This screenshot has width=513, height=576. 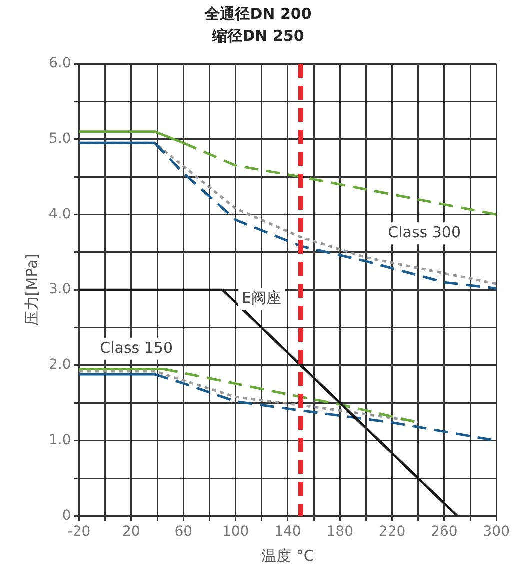 What do you see at coordinates (183, 532) in the screenshot?
I see `x-tick-label: 60` at bounding box center [183, 532].